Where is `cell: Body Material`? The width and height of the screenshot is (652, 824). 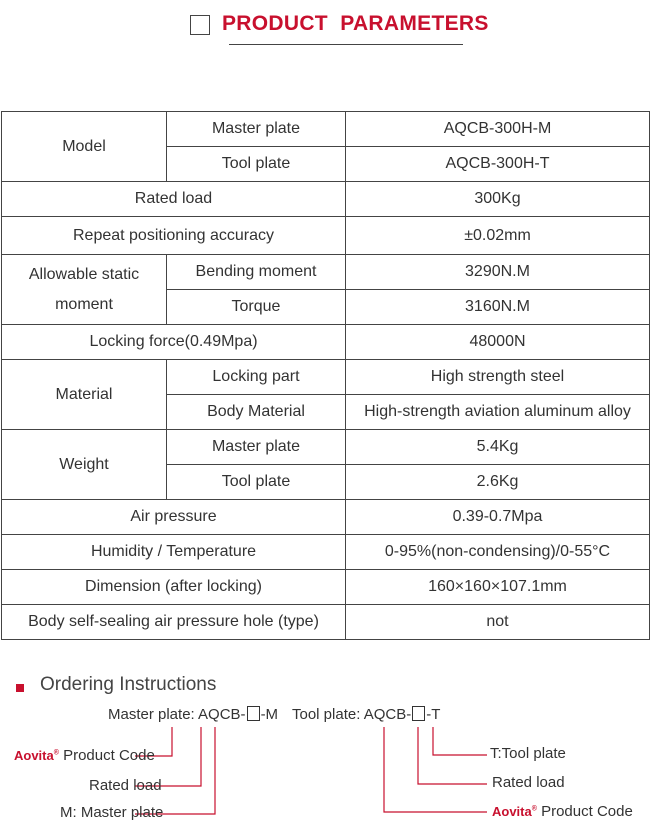
cell: Body Material is located at coordinates (256, 412).